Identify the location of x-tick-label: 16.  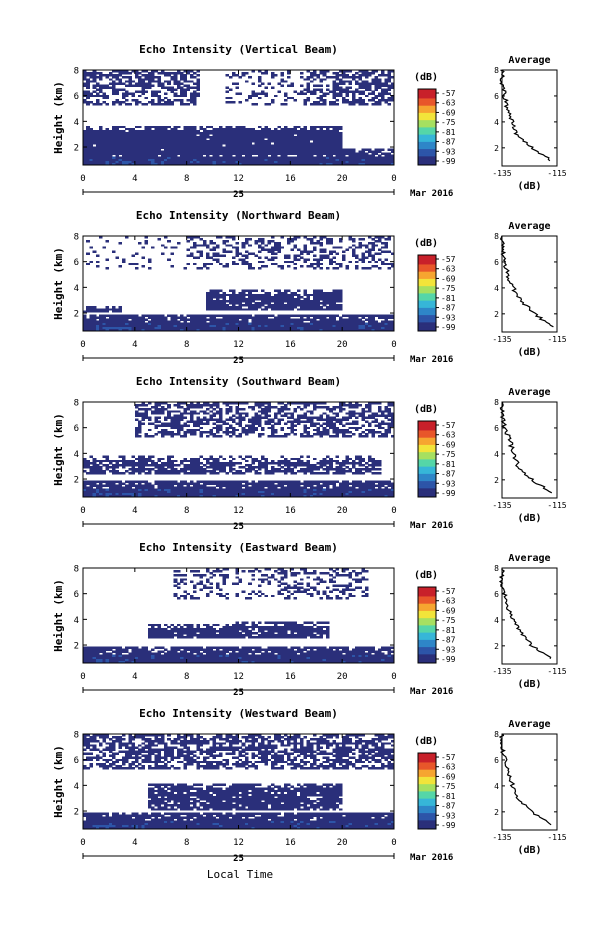
(290, 345).